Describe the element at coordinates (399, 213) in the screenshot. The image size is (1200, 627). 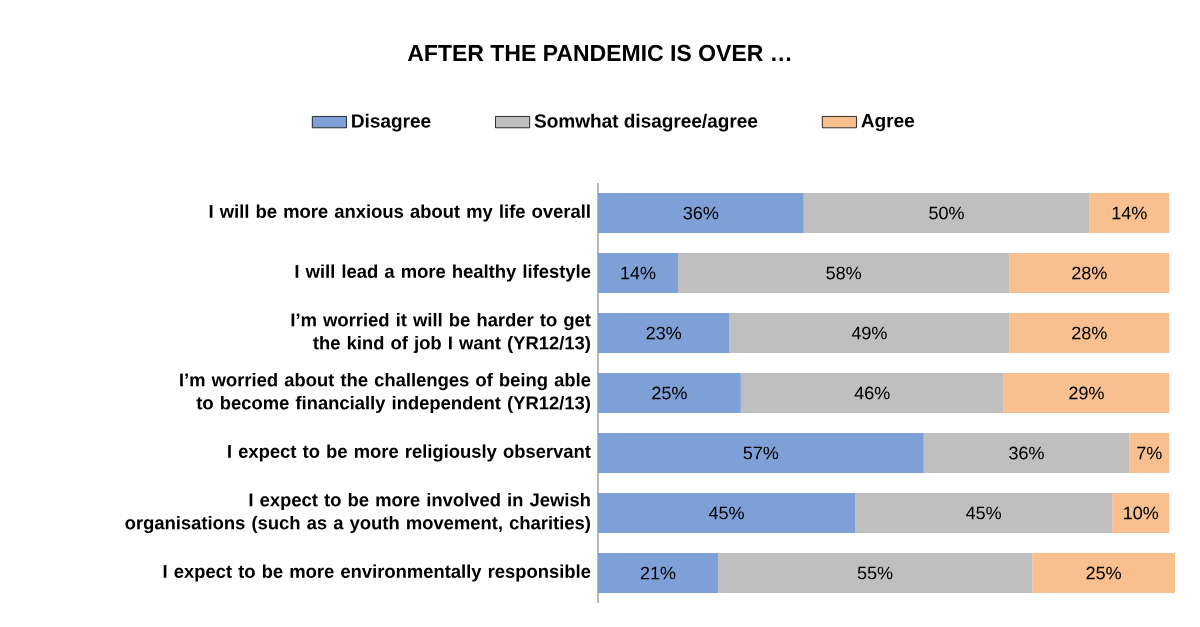
I see `y-tick-label: I will be more anxious about my life overall` at that location.